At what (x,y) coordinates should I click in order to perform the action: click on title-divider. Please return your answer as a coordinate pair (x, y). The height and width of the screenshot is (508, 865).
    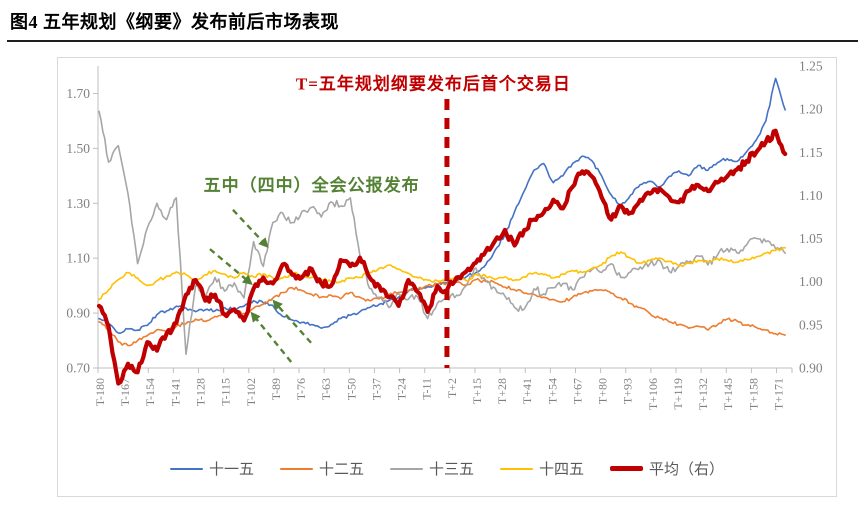
    Looking at the image, I should click on (432, 41).